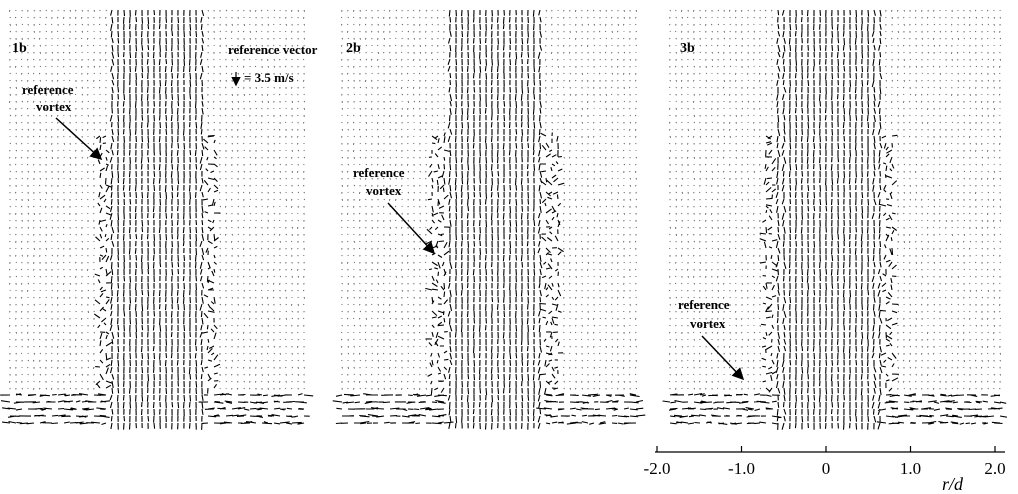 The width and height of the screenshot is (1018, 494). What do you see at coordinates (741, 468) in the screenshot?
I see `scale-tick-label: -1.0` at bounding box center [741, 468].